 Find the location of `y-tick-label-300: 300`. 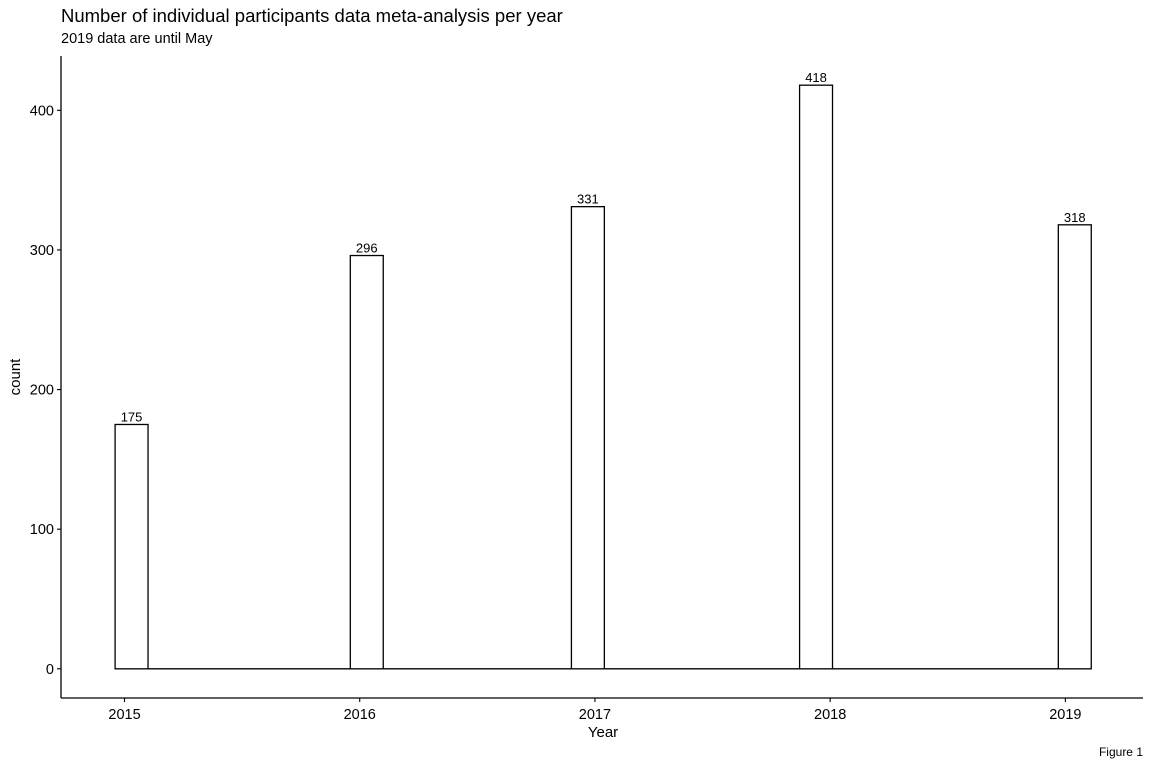

y-tick-label-300: 300 is located at coordinates (42, 251).